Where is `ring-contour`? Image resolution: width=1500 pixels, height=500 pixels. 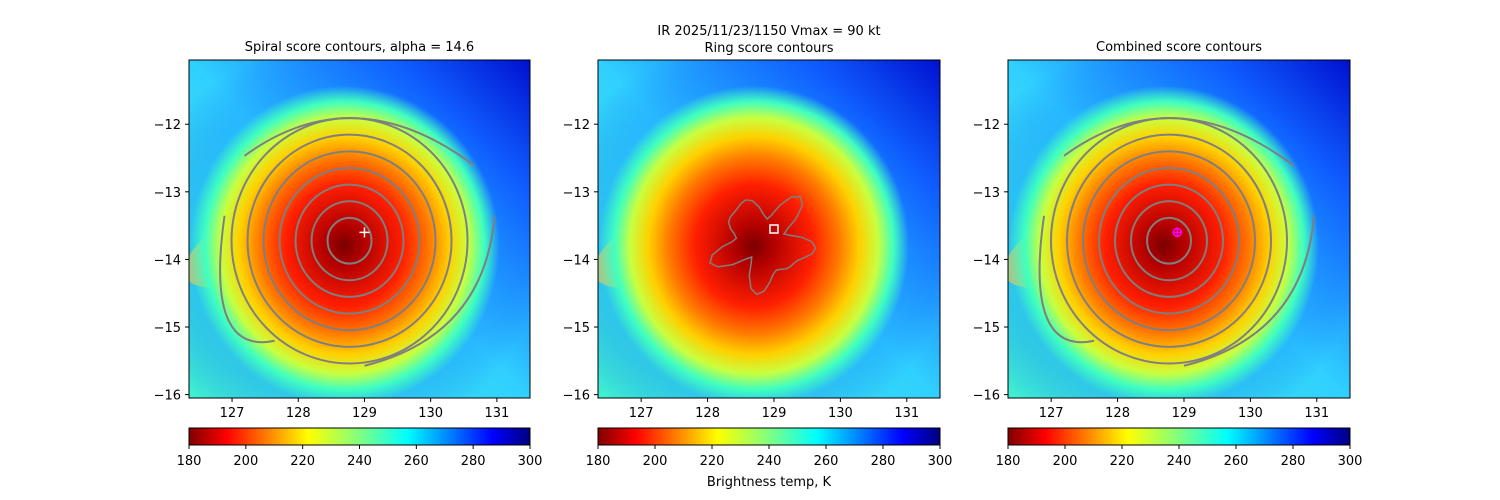
ring-contour is located at coordinates (763, 245).